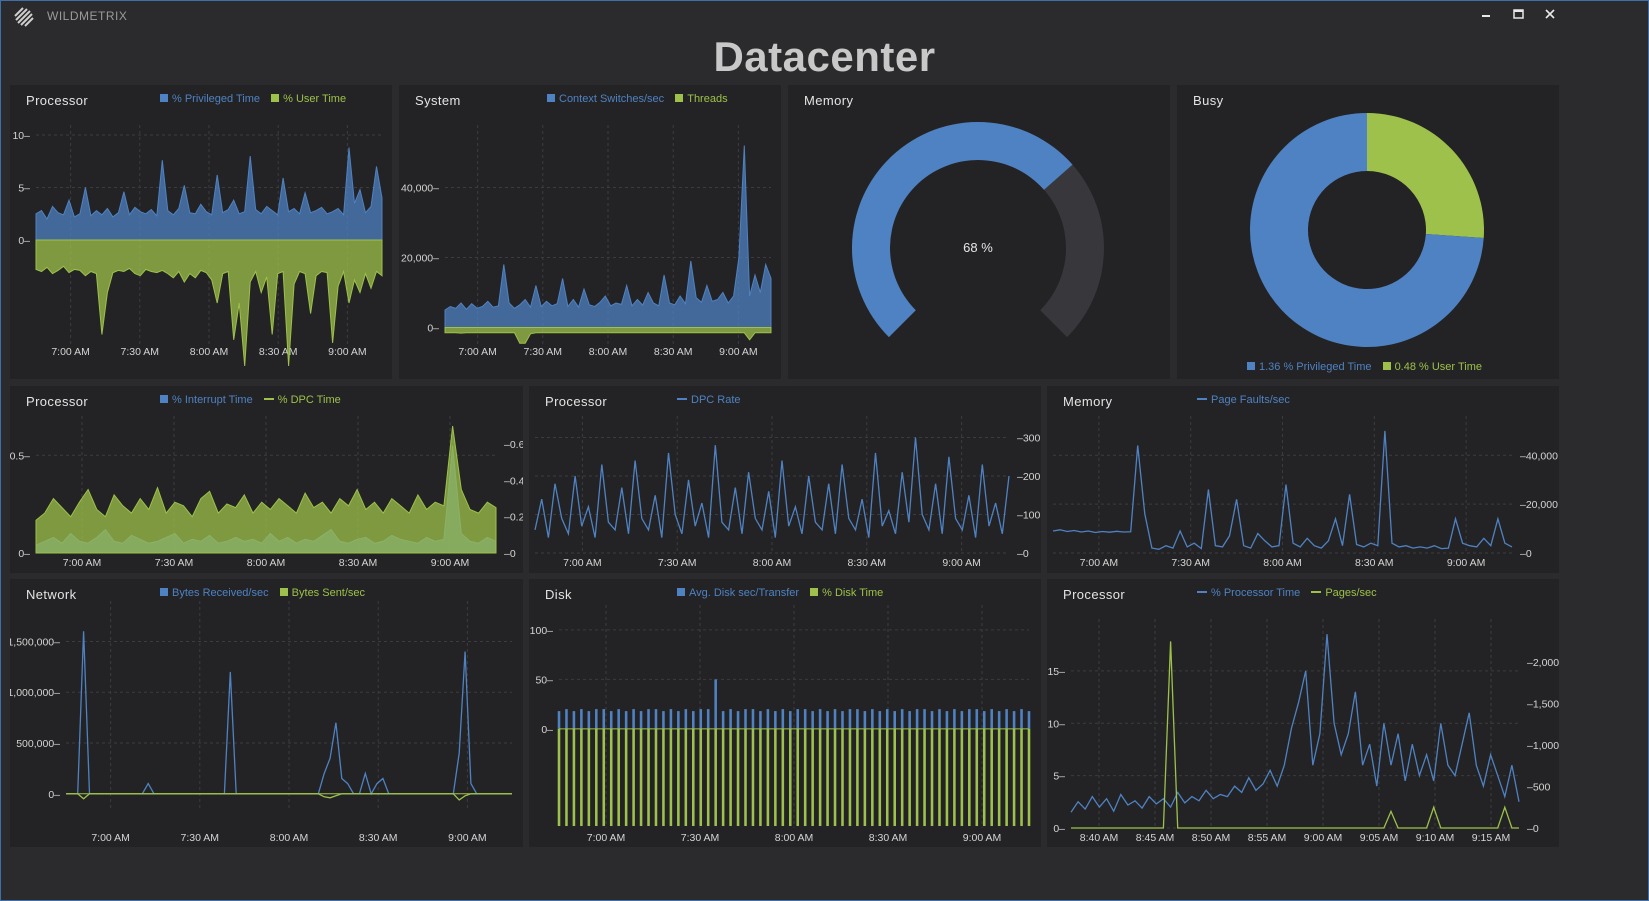 This screenshot has height=901, width=1649. I want to click on legend-item: Threads, so click(701, 99).